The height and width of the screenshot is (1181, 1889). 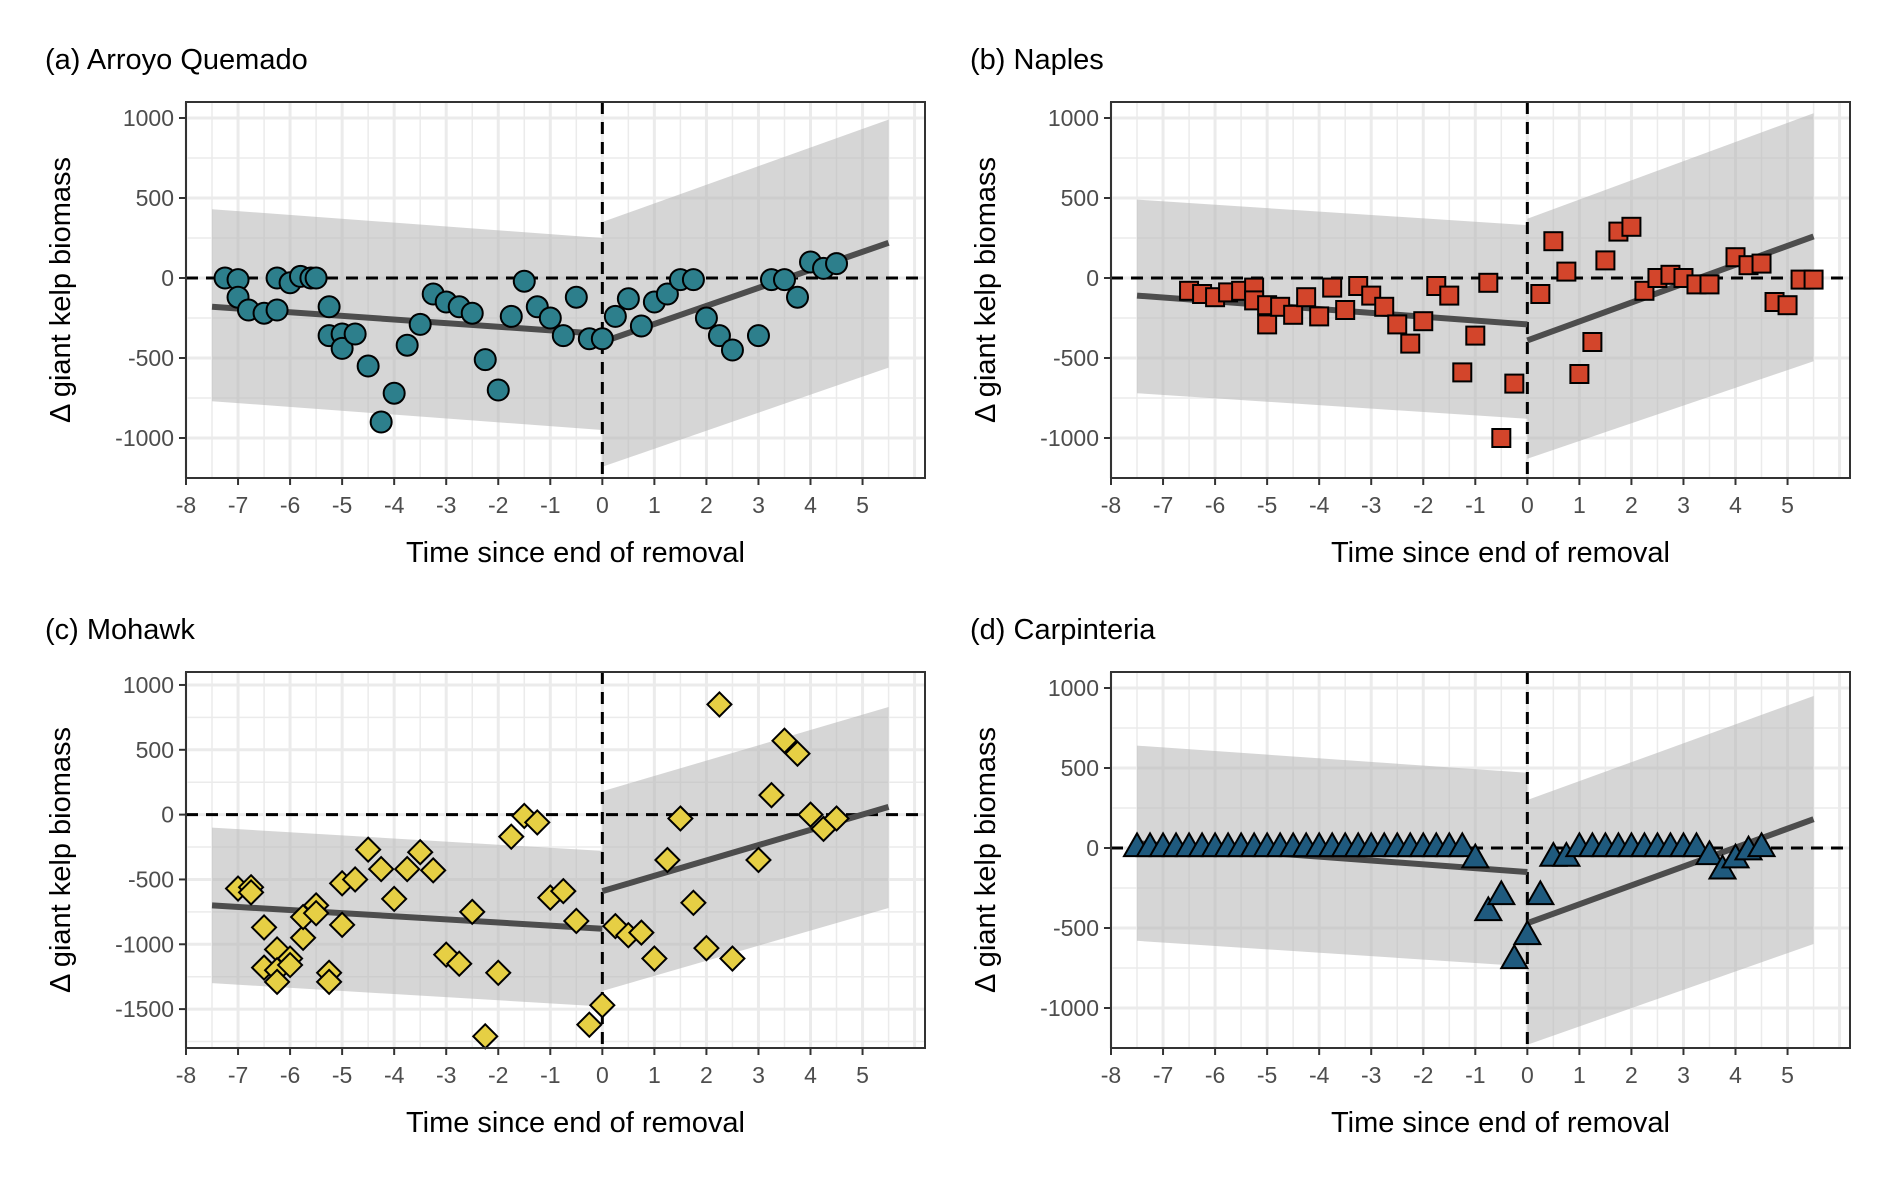 What do you see at coordinates (1111, 505) in the screenshot?
I see `x-tick-label: -8` at bounding box center [1111, 505].